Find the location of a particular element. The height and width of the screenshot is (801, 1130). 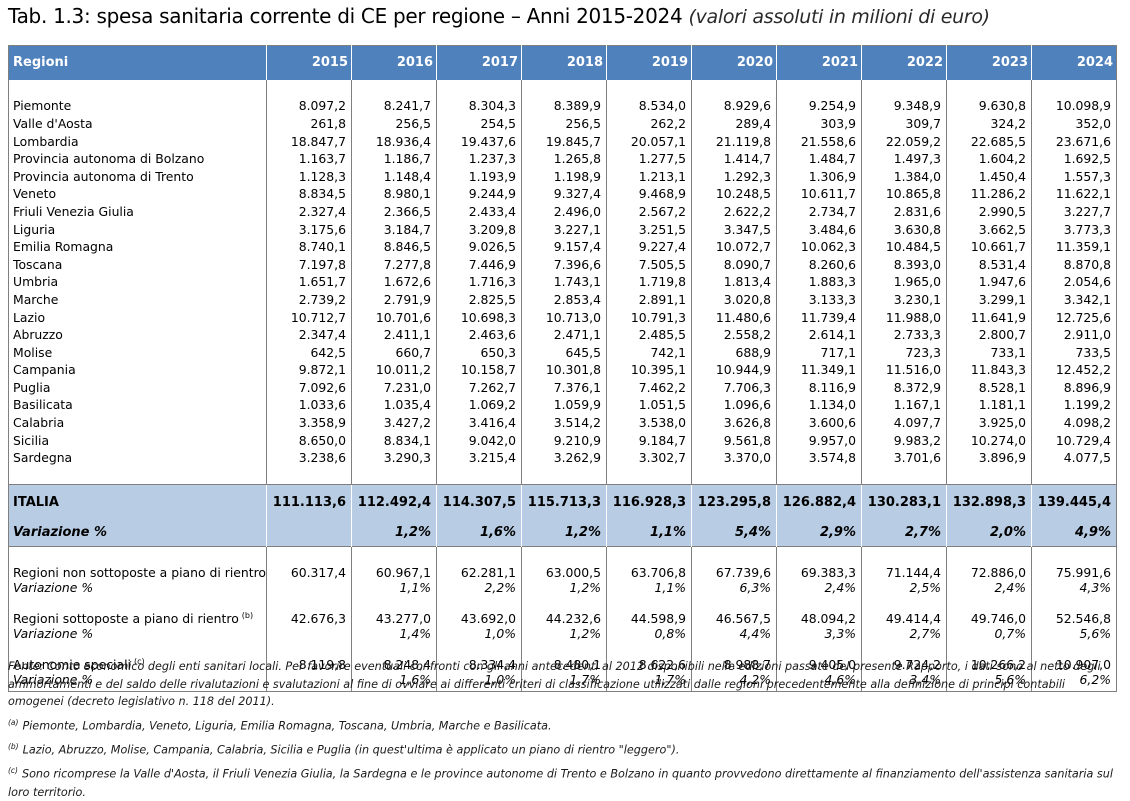

group-label: Regioni sottoposte a piano di rientro (b) is located at coordinates (138, 613).